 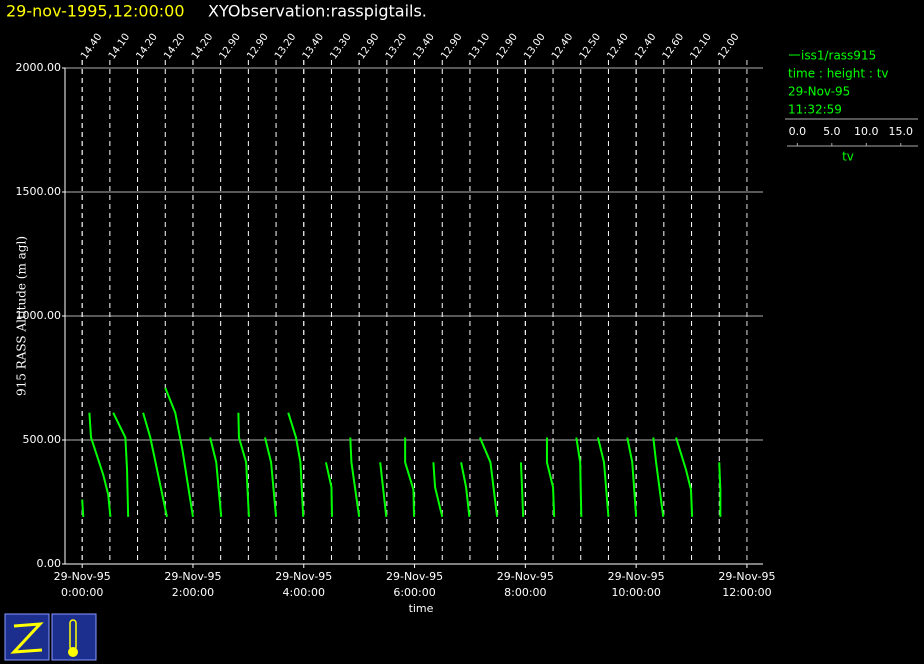 I want to click on y-axis-label: 915 RASS Altitude (m agl), so click(x=22, y=316).